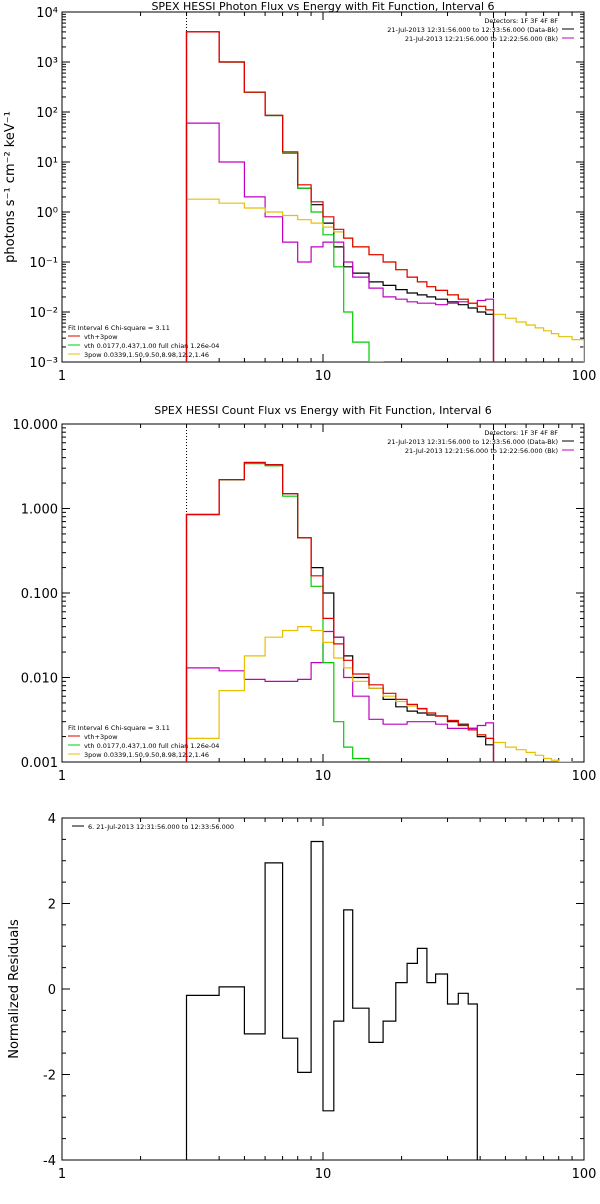 The height and width of the screenshot is (1204, 600). I want to click on y-tick-label: 1.000, so click(39, 510).